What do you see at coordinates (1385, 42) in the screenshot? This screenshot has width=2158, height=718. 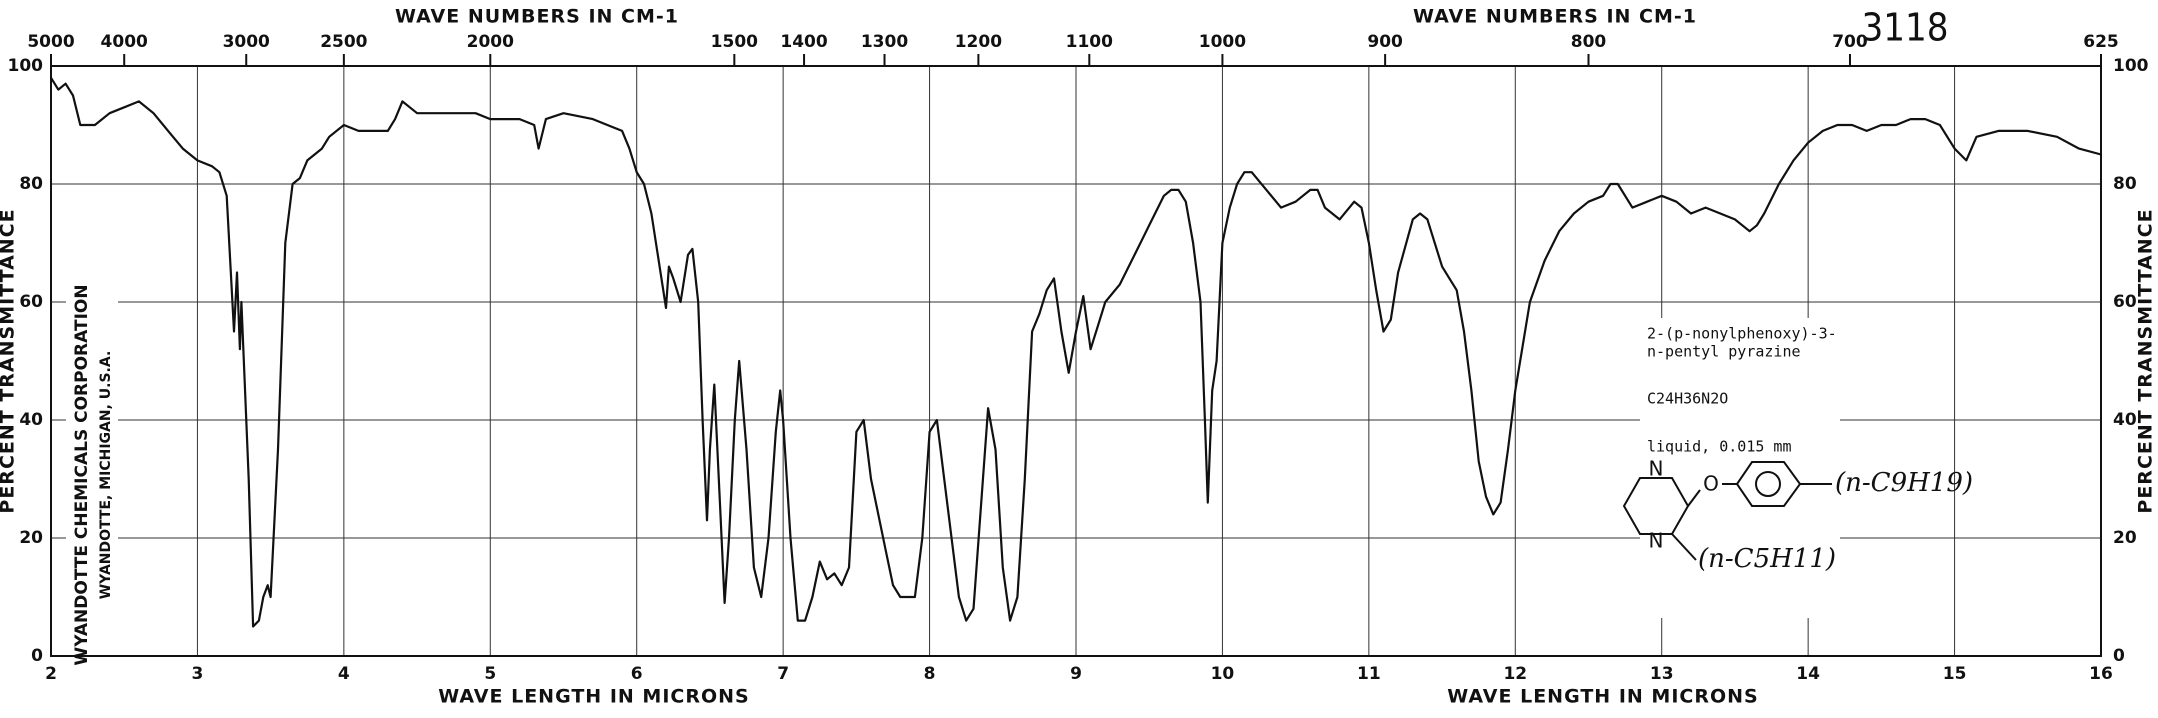 I see `x2-tick-label: 900` at bounding box center [1385, 42].